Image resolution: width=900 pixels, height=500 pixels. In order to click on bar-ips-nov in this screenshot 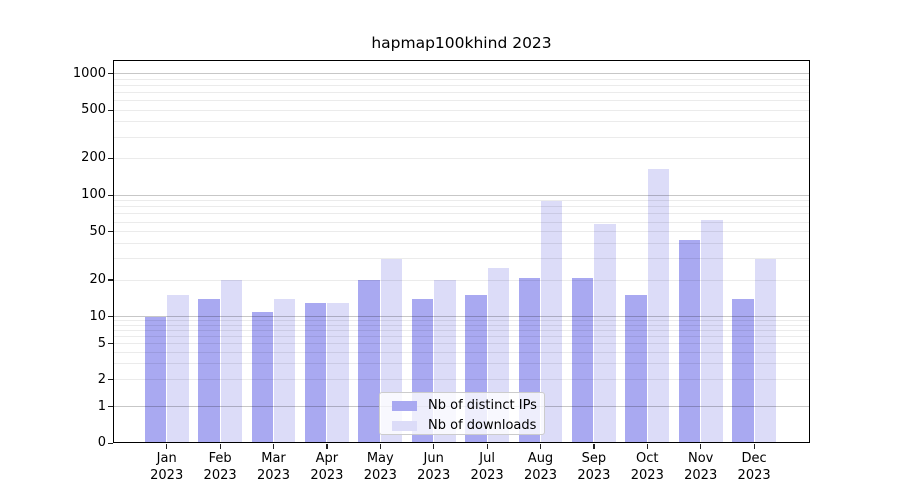, I will do `click(689, 341)`.